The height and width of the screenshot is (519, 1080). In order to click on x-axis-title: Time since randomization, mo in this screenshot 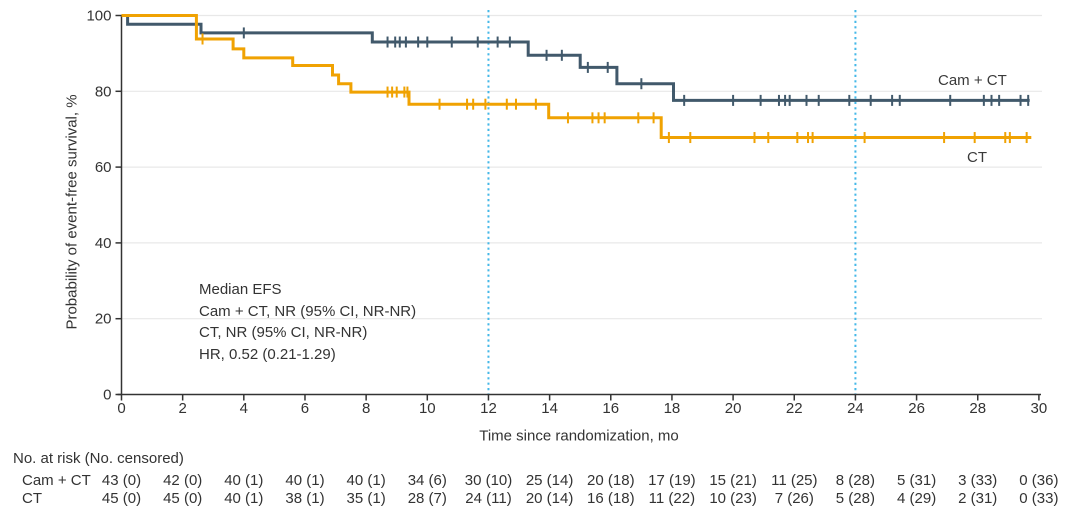, I will do `click(579, 436)`.